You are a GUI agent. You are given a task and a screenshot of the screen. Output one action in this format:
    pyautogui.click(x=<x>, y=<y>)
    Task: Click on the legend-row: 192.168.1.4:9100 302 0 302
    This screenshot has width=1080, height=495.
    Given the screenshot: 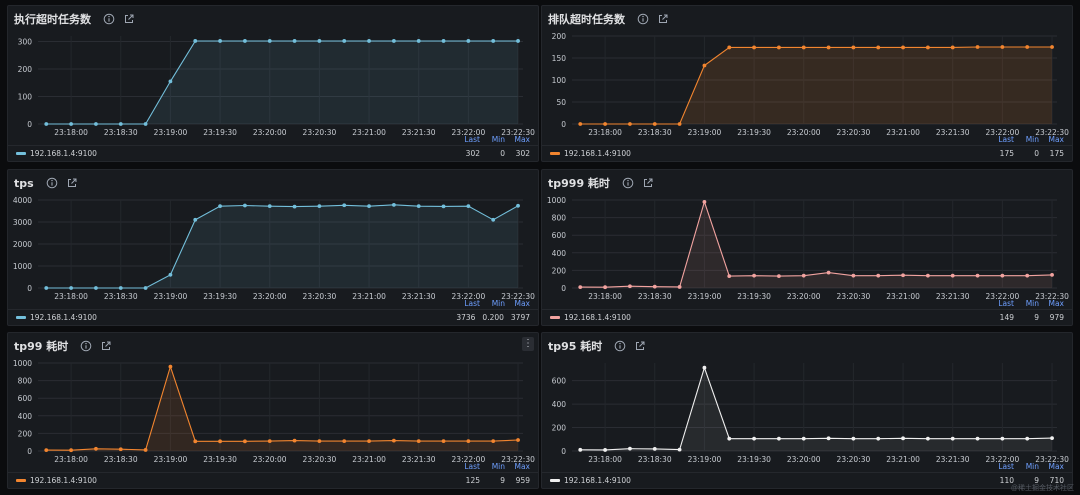 What is the action you would take?
    pyautogui.click(x=273, y=153)
    